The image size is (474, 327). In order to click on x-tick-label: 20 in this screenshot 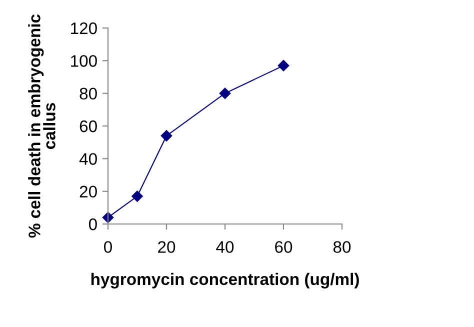, I will do `click(167, 247)`.